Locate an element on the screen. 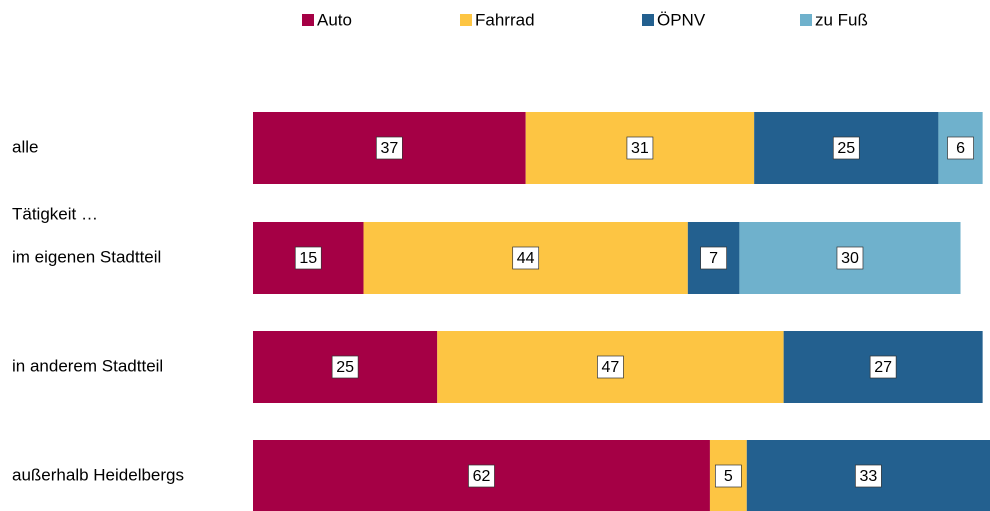 Image resolution: width=990 pixels, height=511 pixels. value-label: 6 is located at coordinates (960, 148).